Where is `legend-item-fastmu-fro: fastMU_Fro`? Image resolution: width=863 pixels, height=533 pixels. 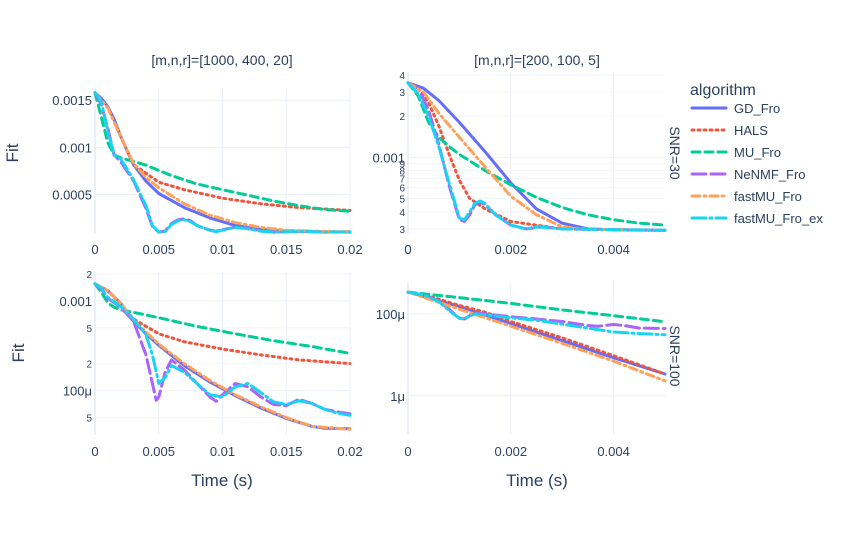 legend-item-fastmu-fro: fastMU_Fro is located at coordinates (746, 196).